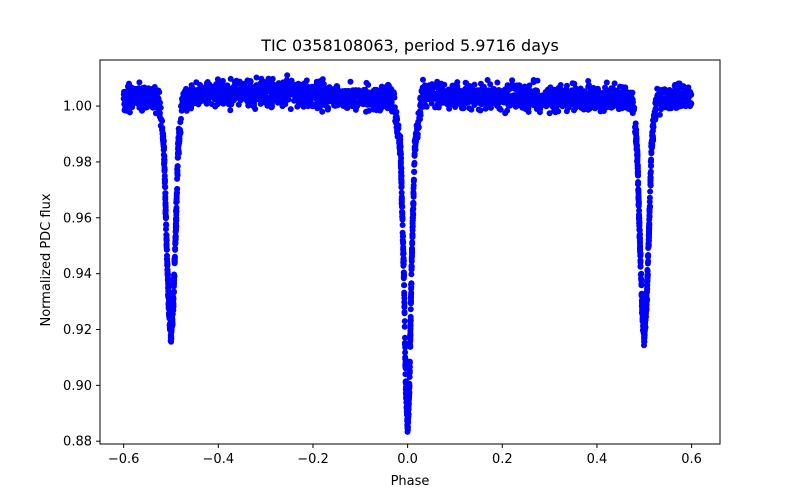  I want to click on y-tick-label: 1.00, so click(77, 107).